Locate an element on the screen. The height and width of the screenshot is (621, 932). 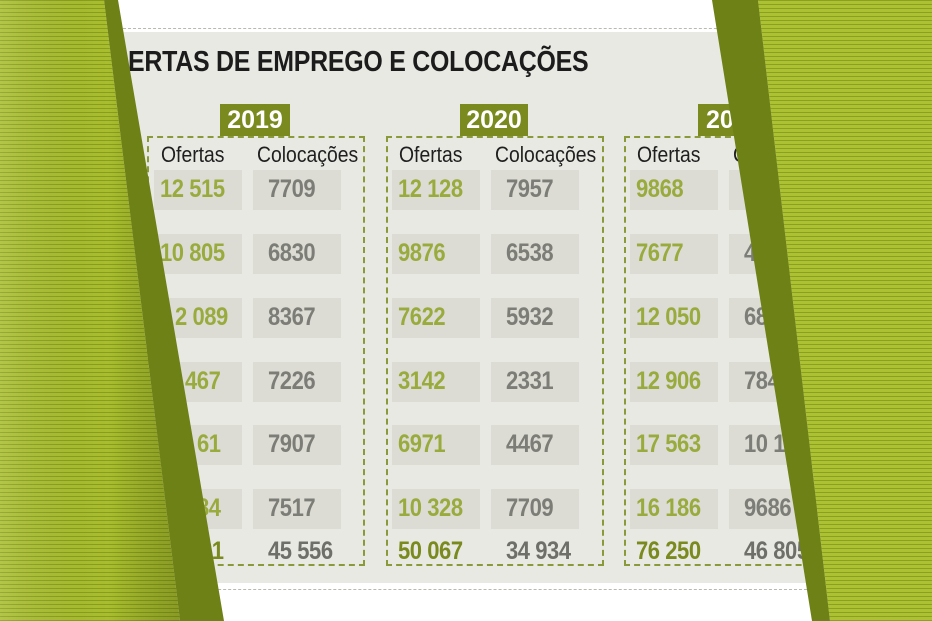
offers-value: 12 128 is located at coordinates (430, 189).